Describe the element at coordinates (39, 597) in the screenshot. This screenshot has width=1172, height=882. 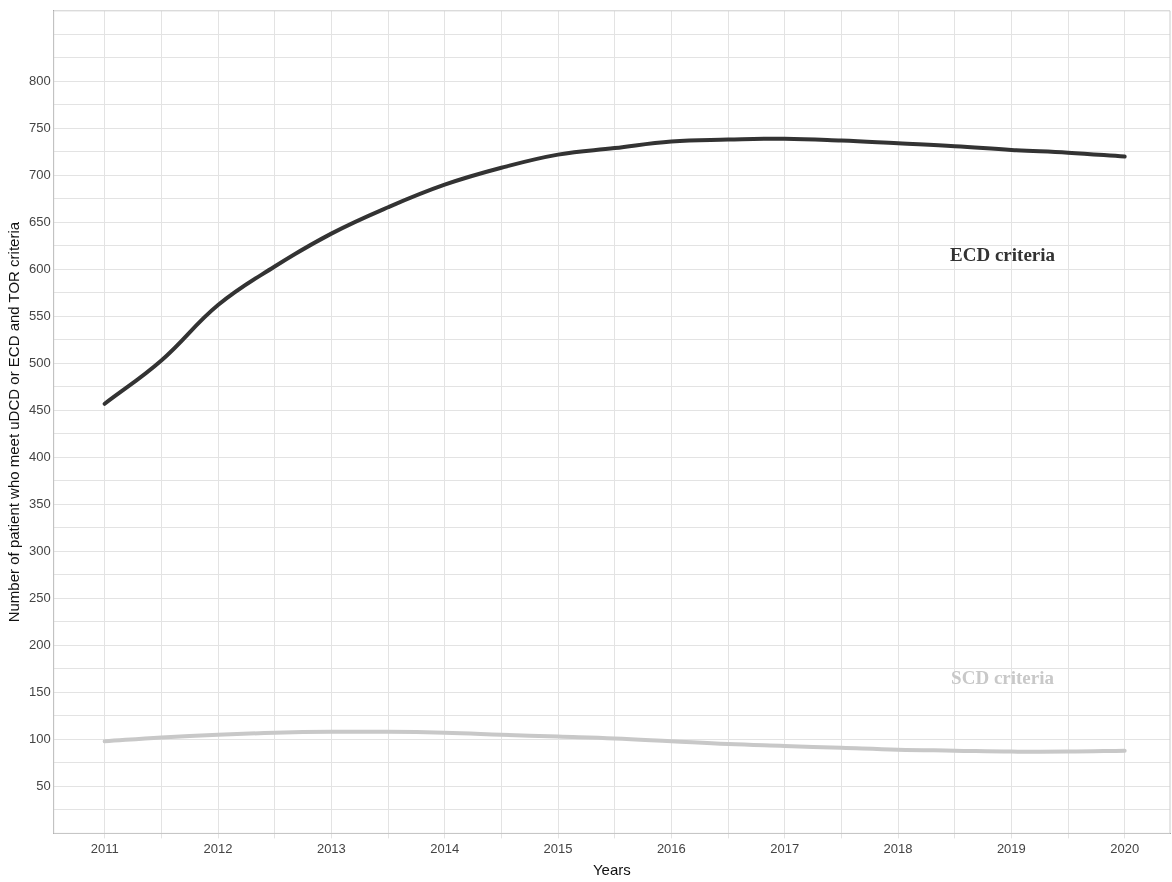
I see `y-tick-label: 250` at that location.